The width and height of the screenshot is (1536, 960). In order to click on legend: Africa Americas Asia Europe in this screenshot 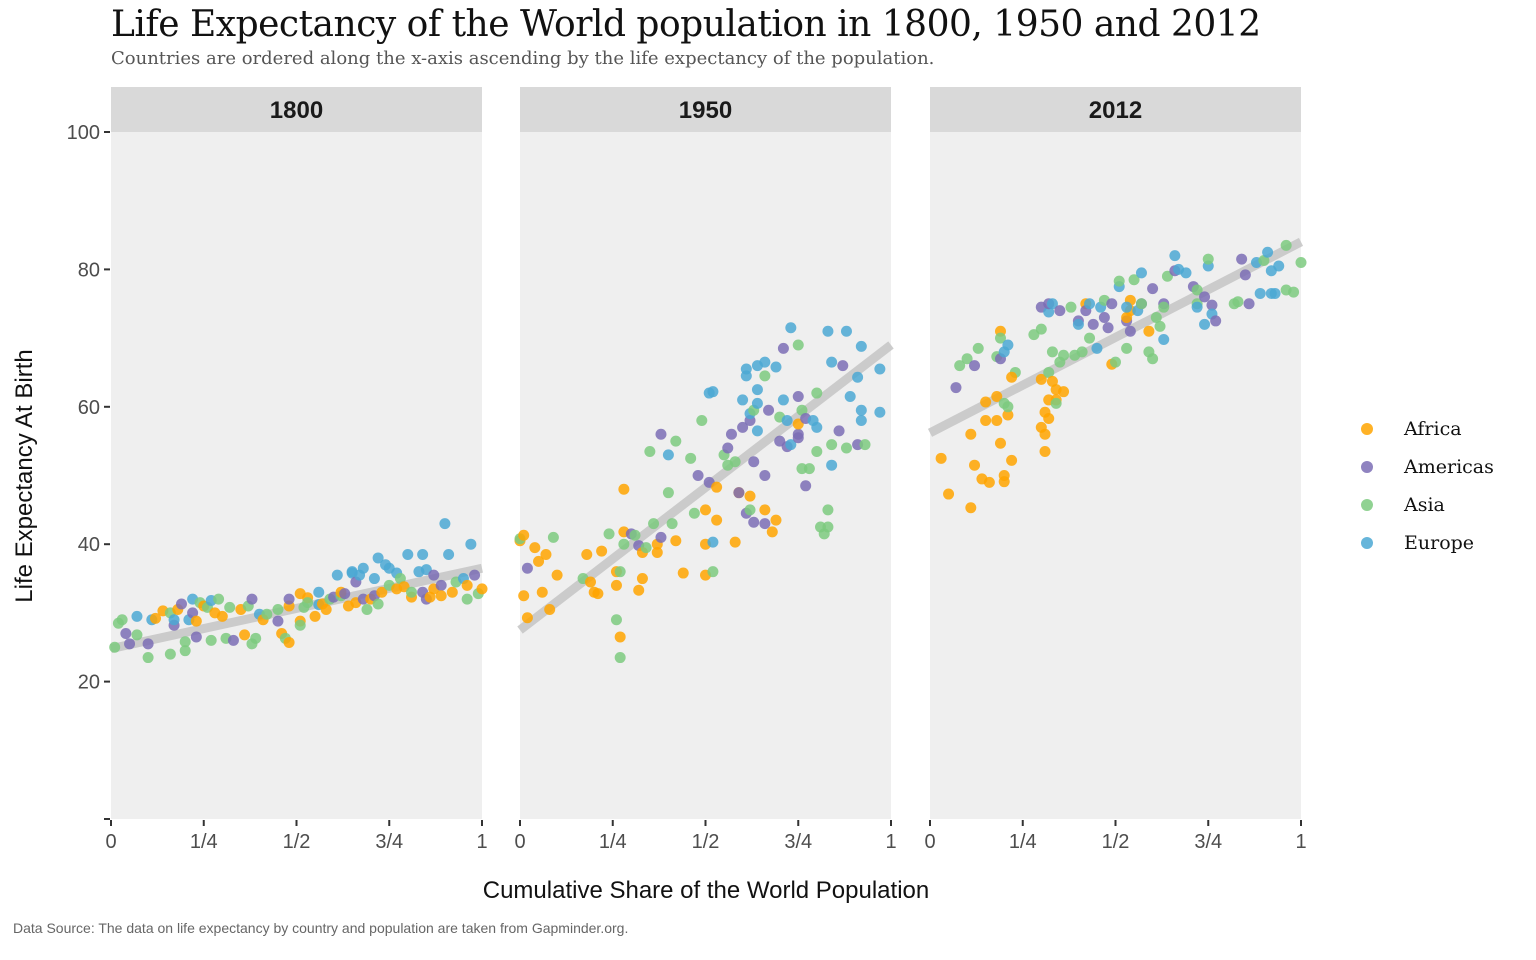, I will do `click(1423, 486)`.